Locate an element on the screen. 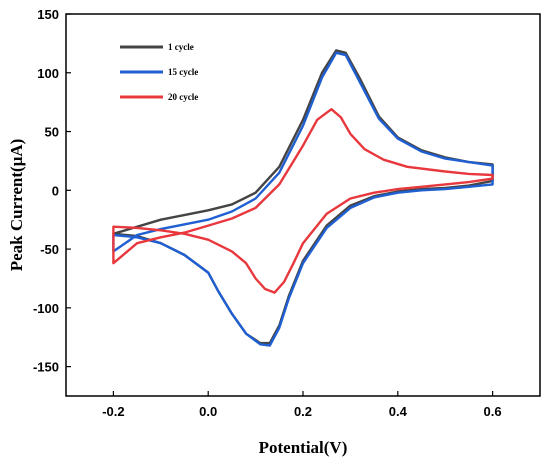 Image resolution: width=550 pixels, height=465 pixels. y-tick-label: 100 is located at coordinates (48, 73).